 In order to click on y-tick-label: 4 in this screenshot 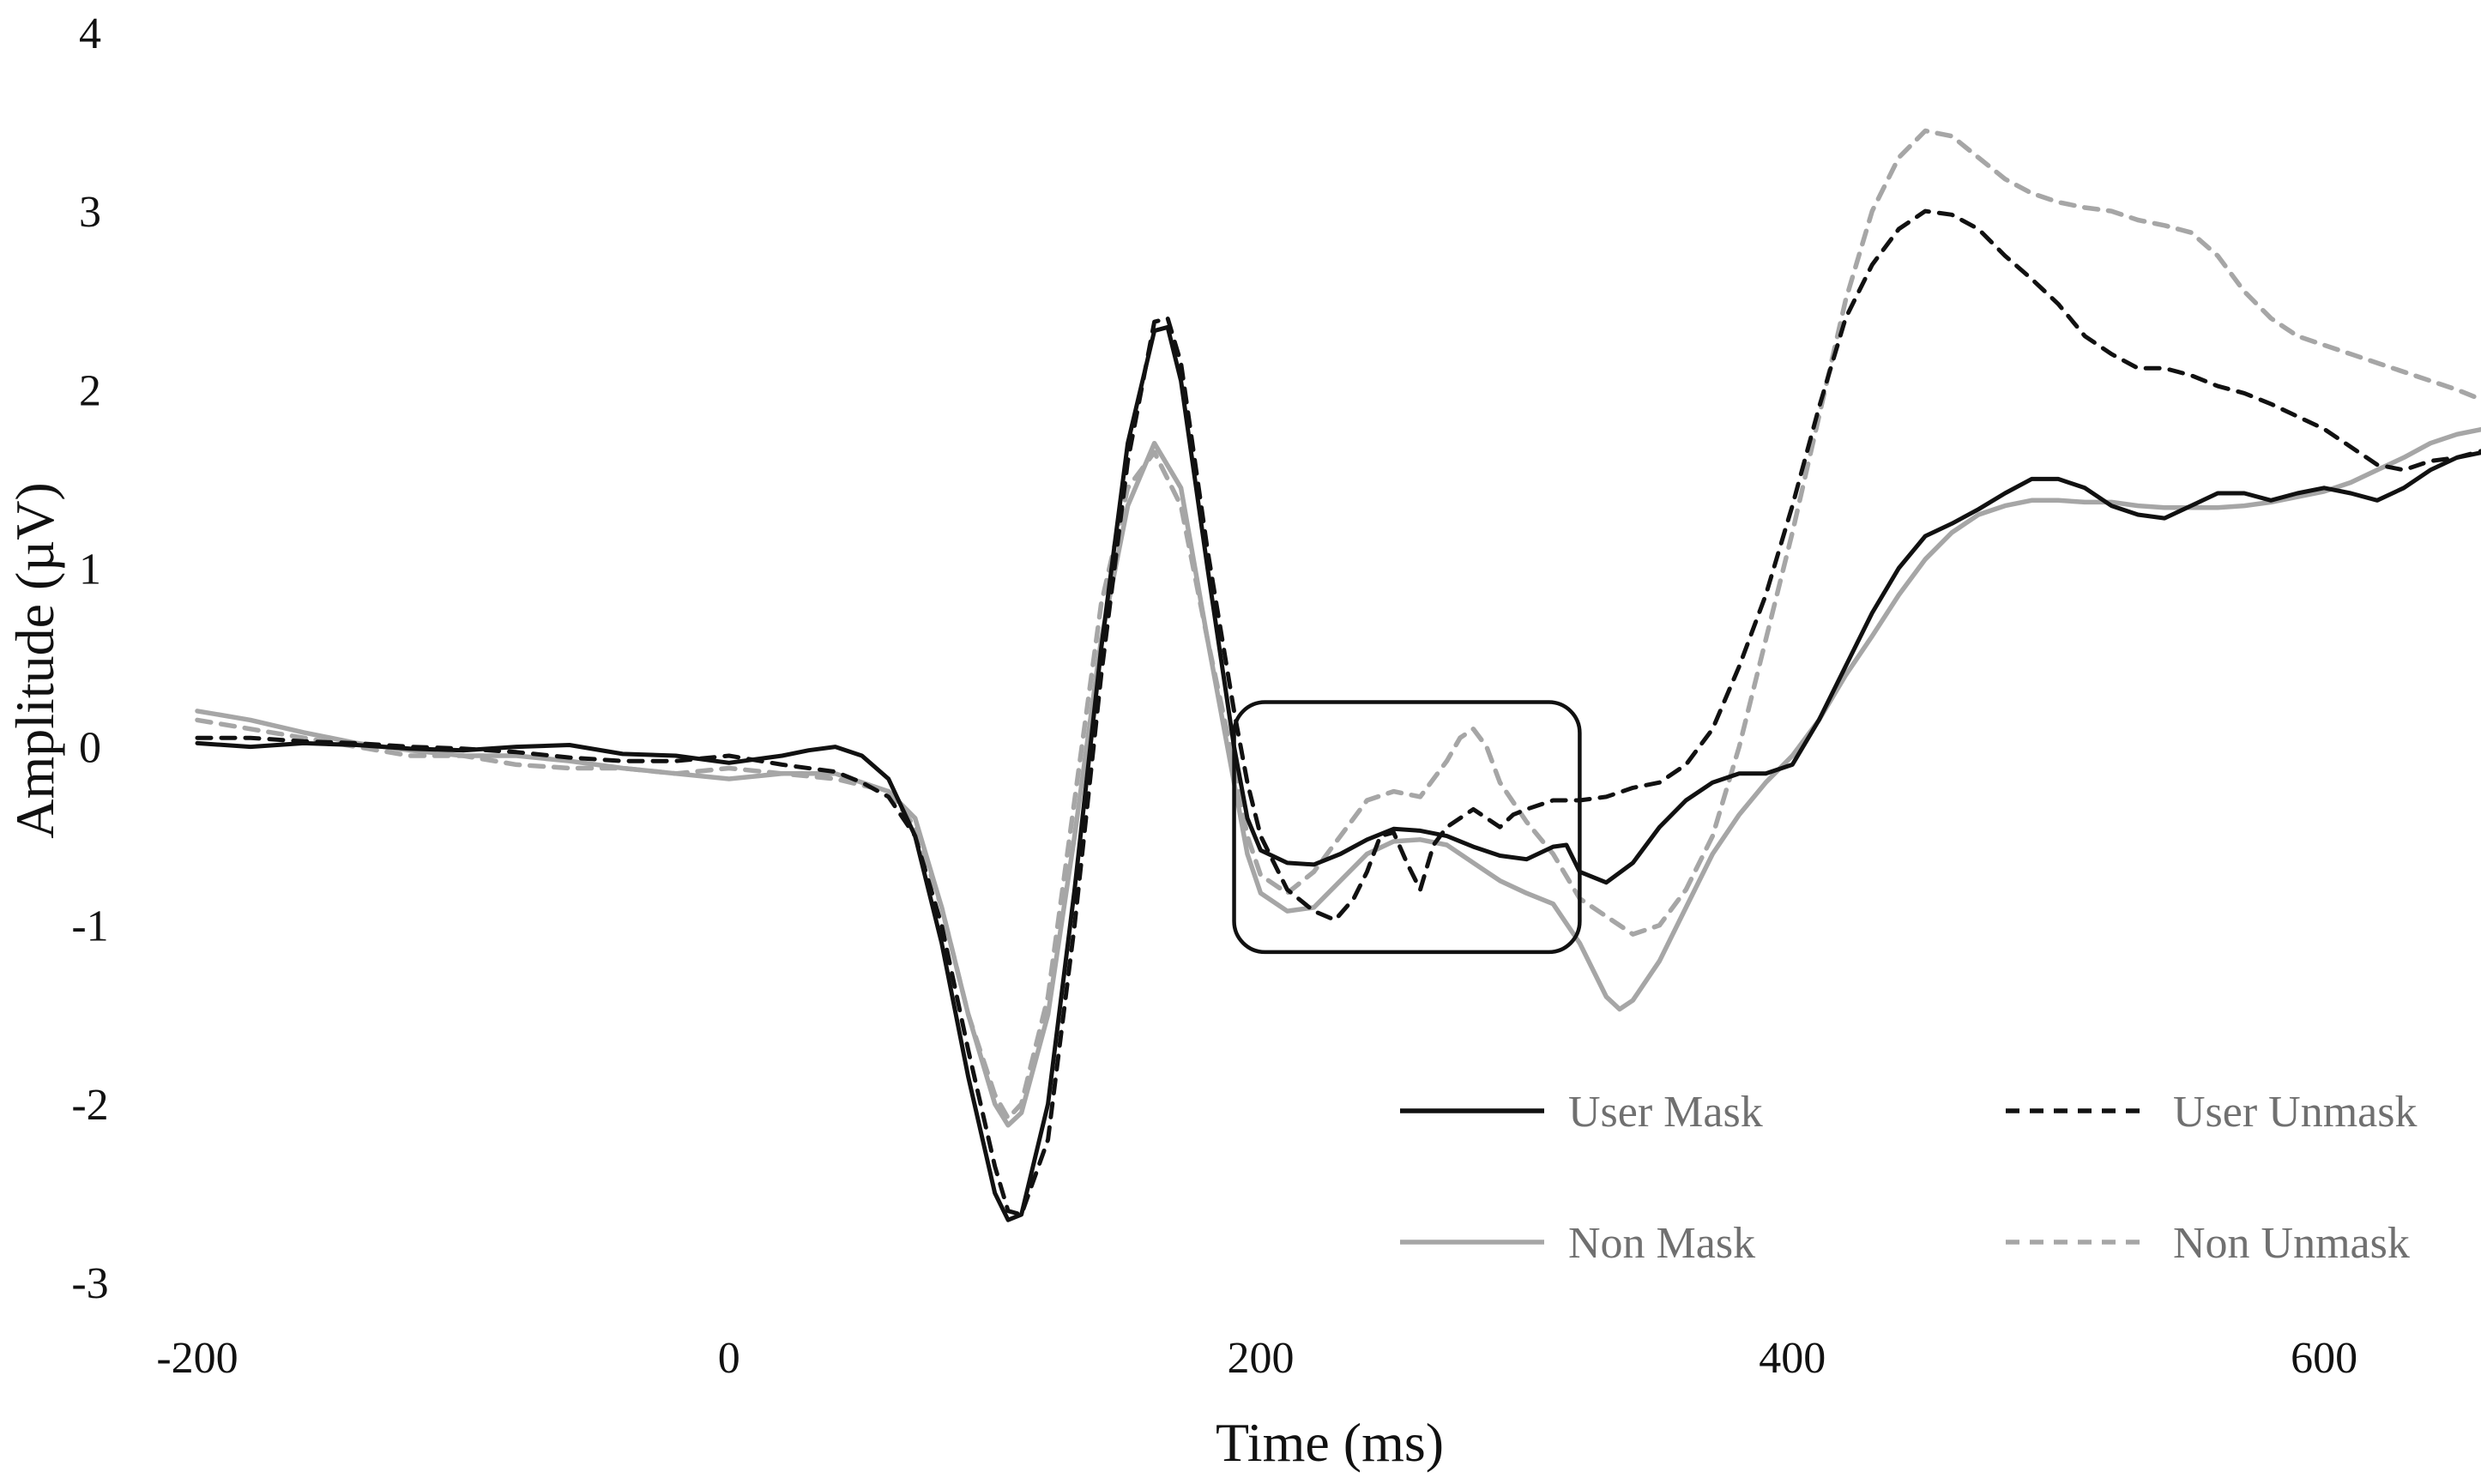, I will do `click(90, 33)`.